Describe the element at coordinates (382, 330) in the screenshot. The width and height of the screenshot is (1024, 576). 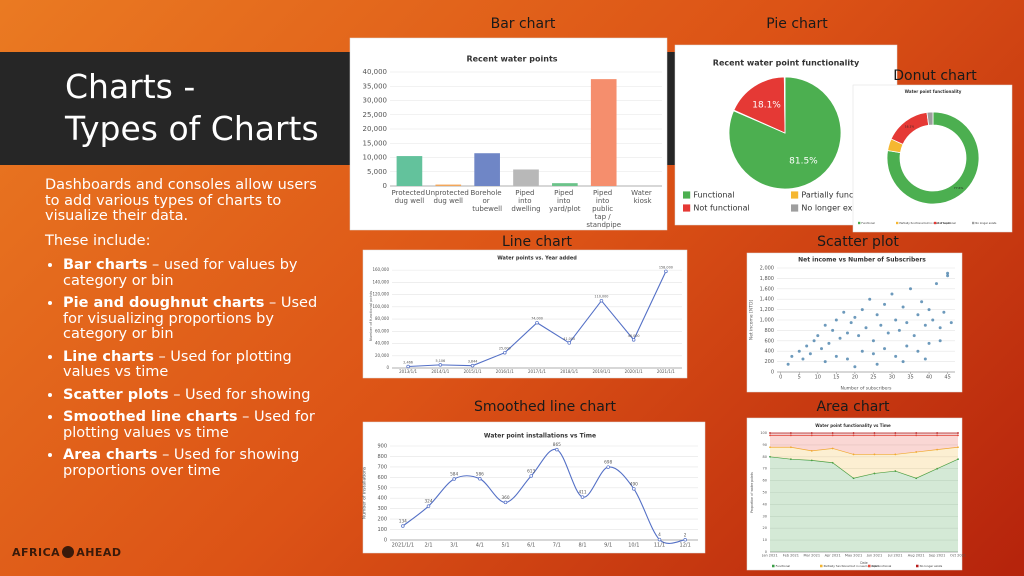
I see `y-tick-label: 60,000` at that location.